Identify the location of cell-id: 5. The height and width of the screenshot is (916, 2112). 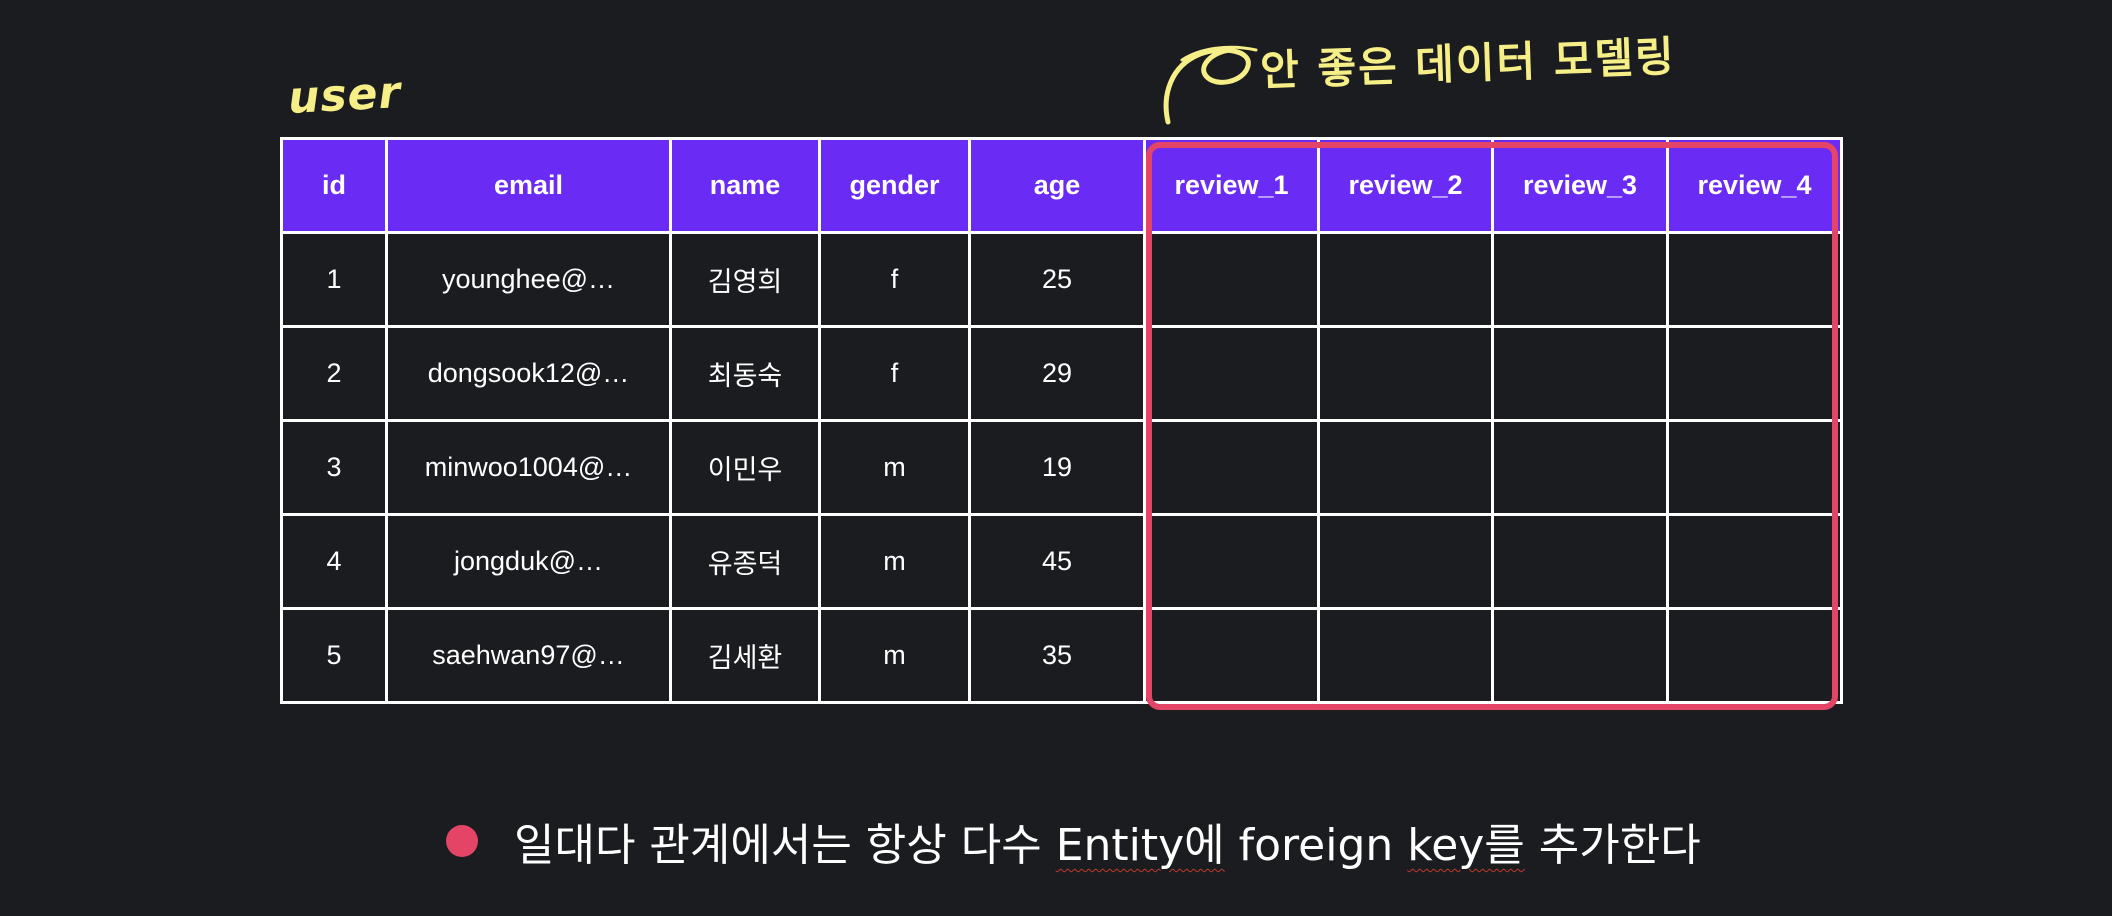
(334, 655).